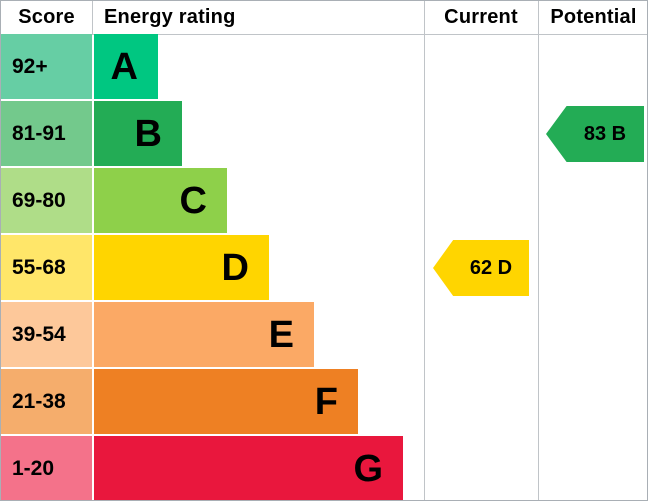  What do you see at coordinates (324, 67) in the screenshot?
I see `band-row-a: 92+ A` at bounding box center [324, 67].